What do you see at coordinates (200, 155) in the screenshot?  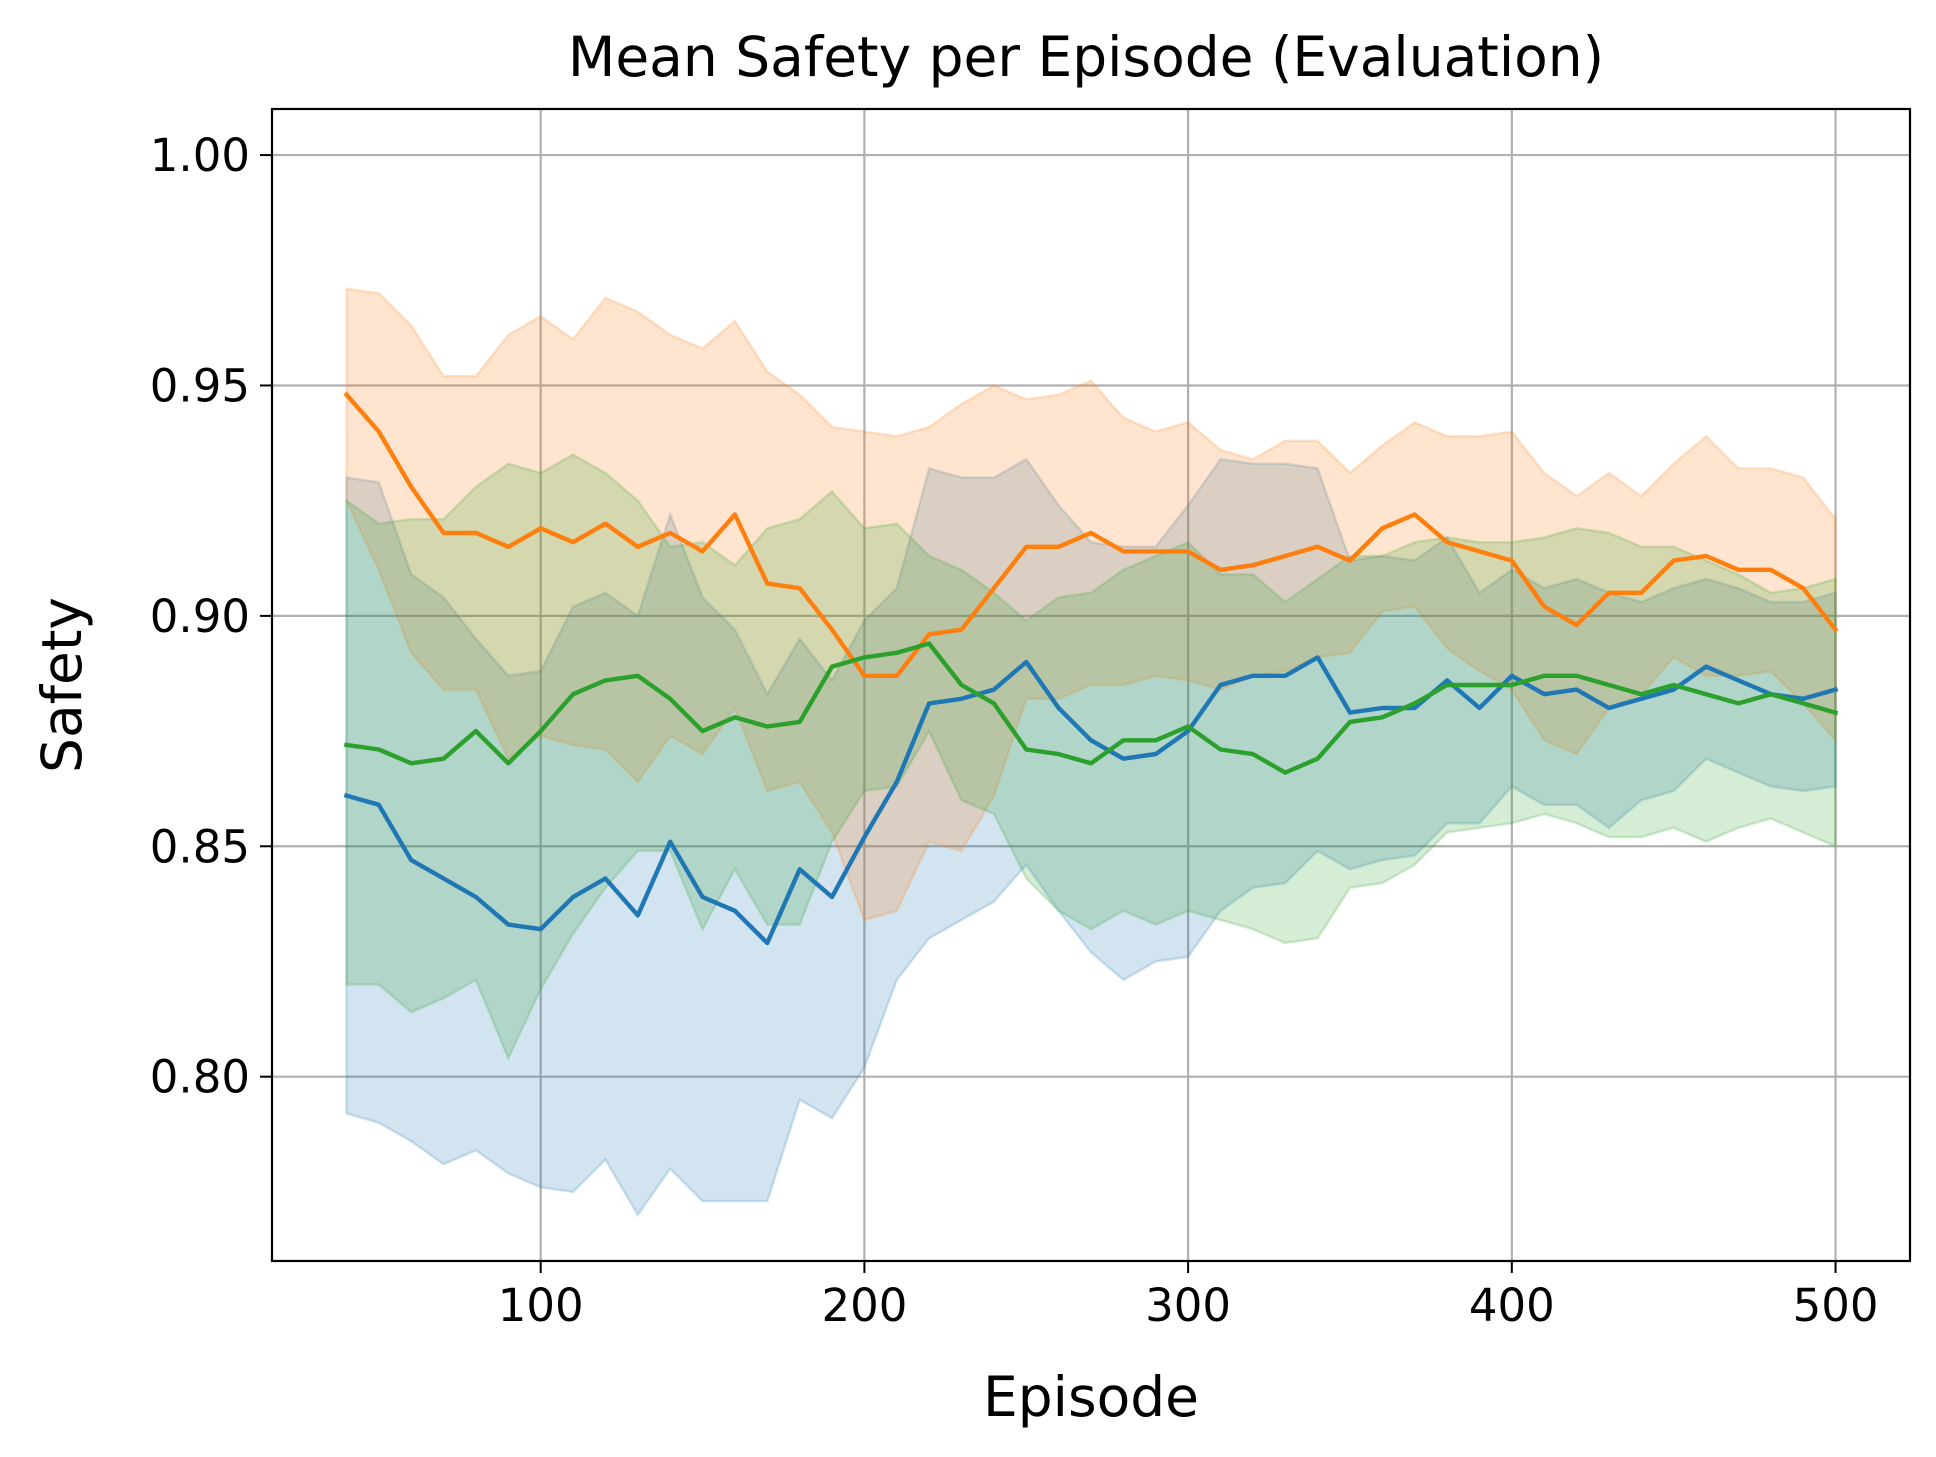 I see `y-tick-label: 1.00` at bounding box center [200, 155].